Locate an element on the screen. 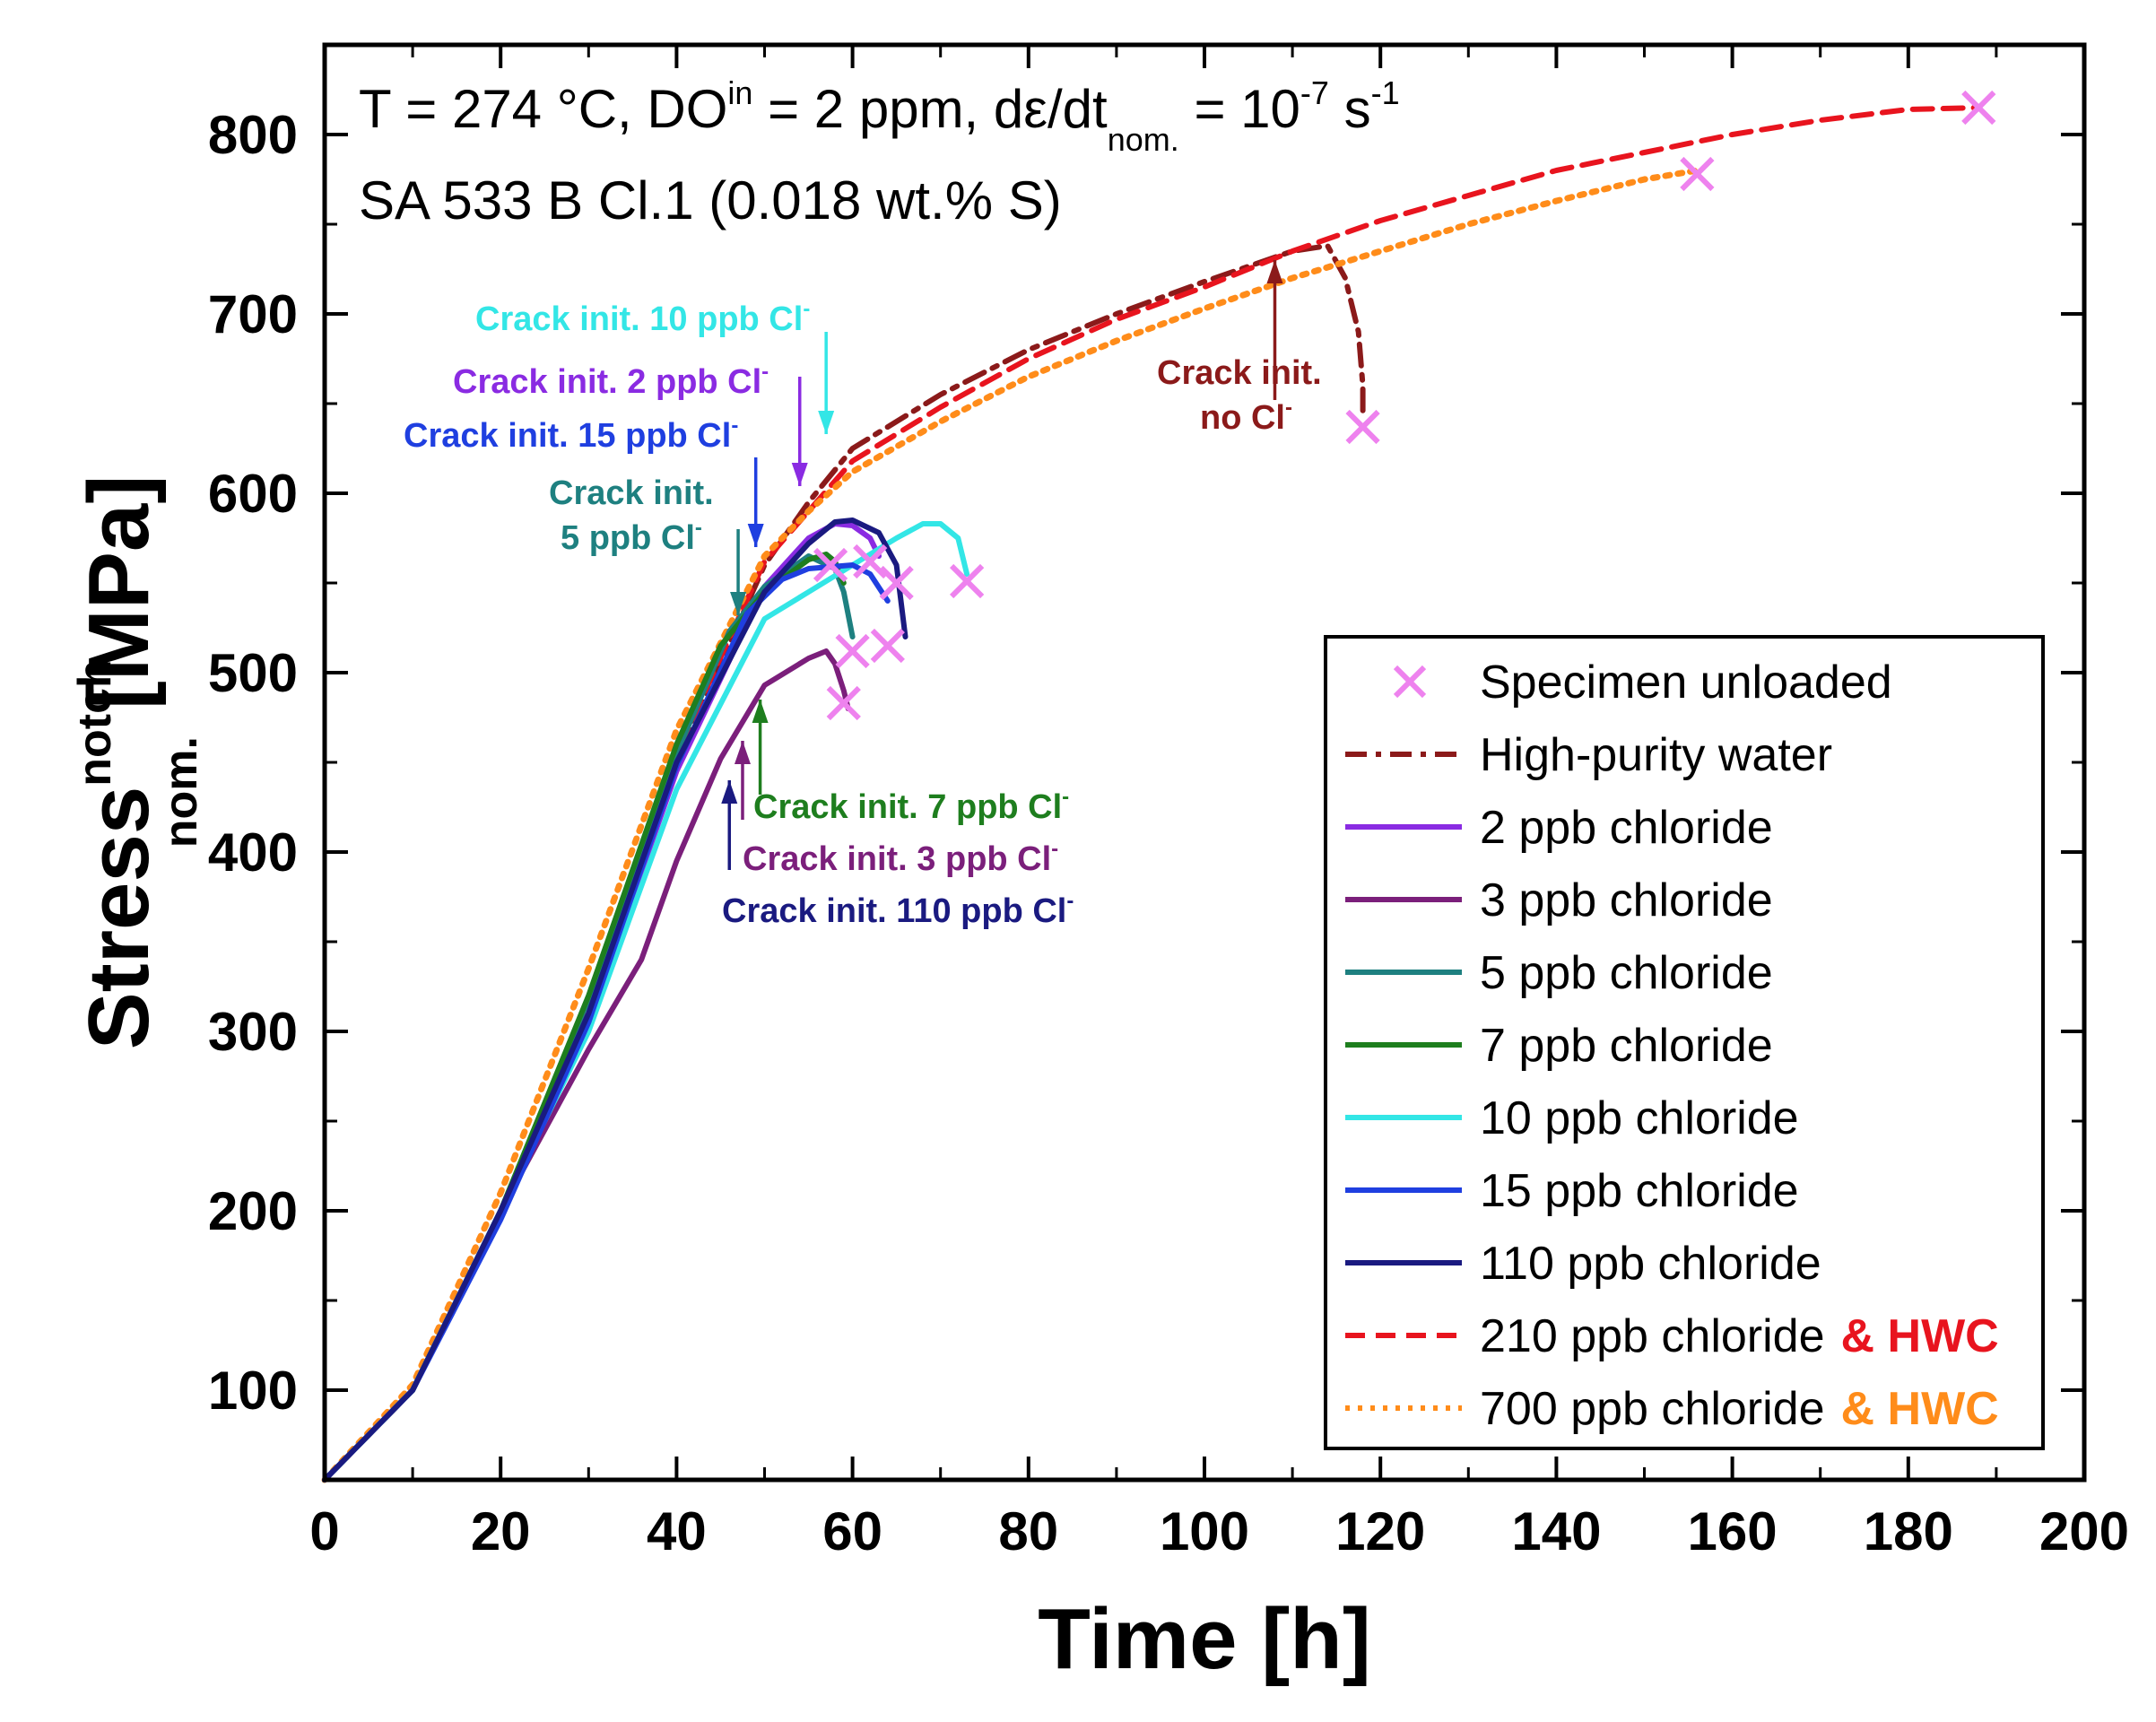 Image resolution: width=2156 pixels, height=1722 pixels. y-tick-label: 100 is located at coordinates (253, 1391).